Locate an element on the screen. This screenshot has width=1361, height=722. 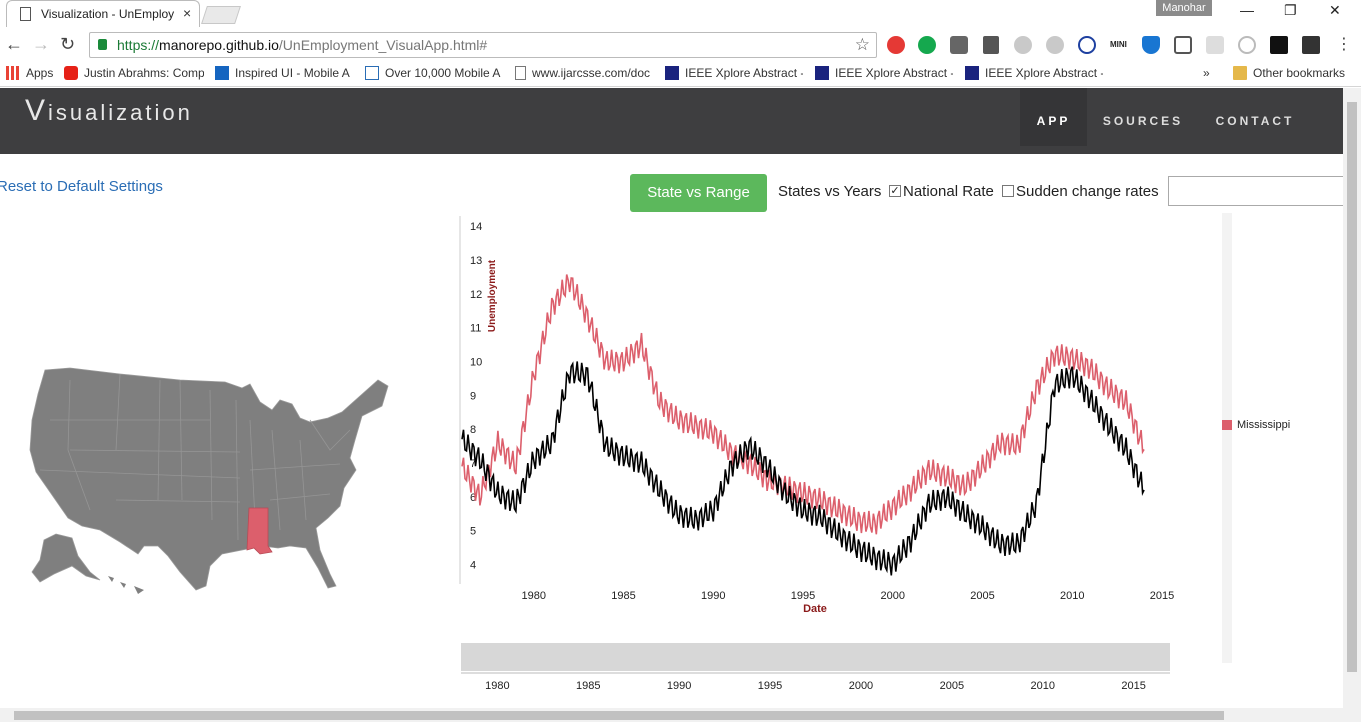
horizontal-scrollbar is located at coordinates (680, 715).